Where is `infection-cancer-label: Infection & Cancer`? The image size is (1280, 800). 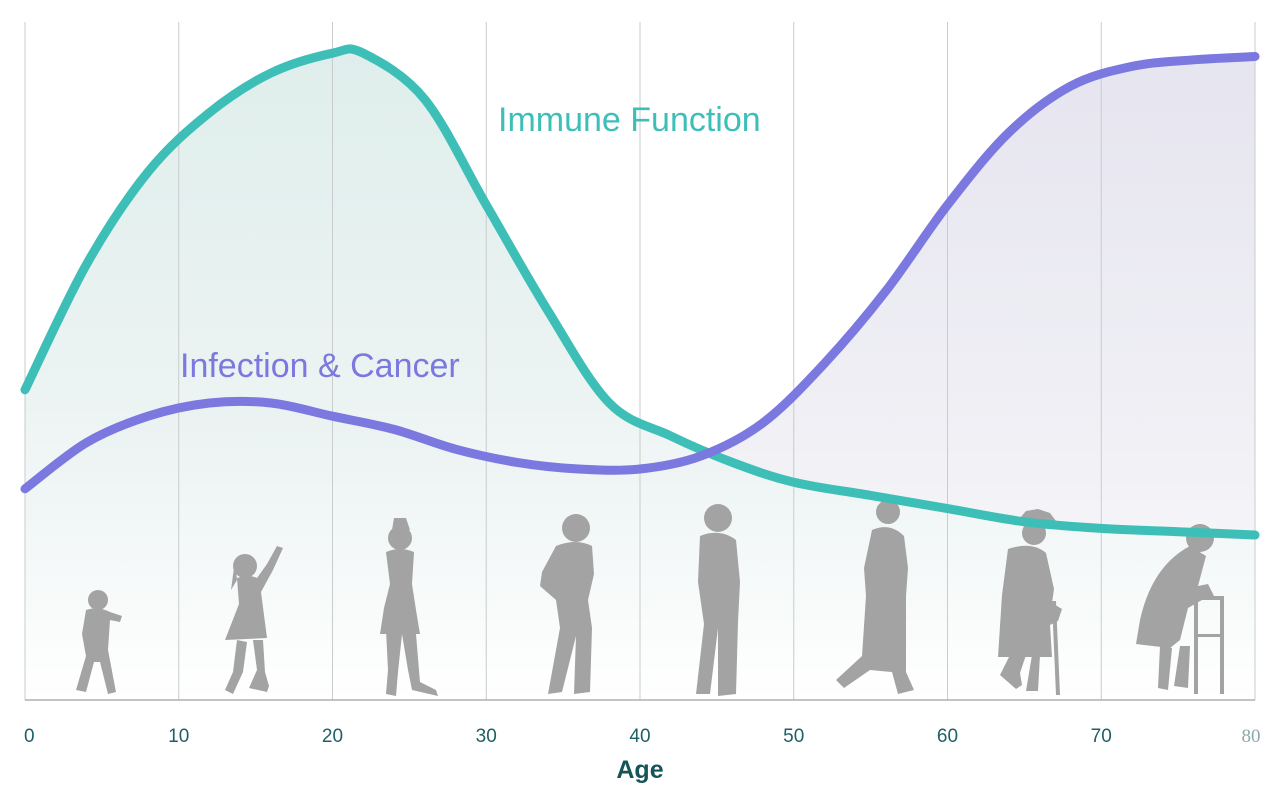 infection-cancer-label: Infection & Cancer is located at coordinates (320, 366).